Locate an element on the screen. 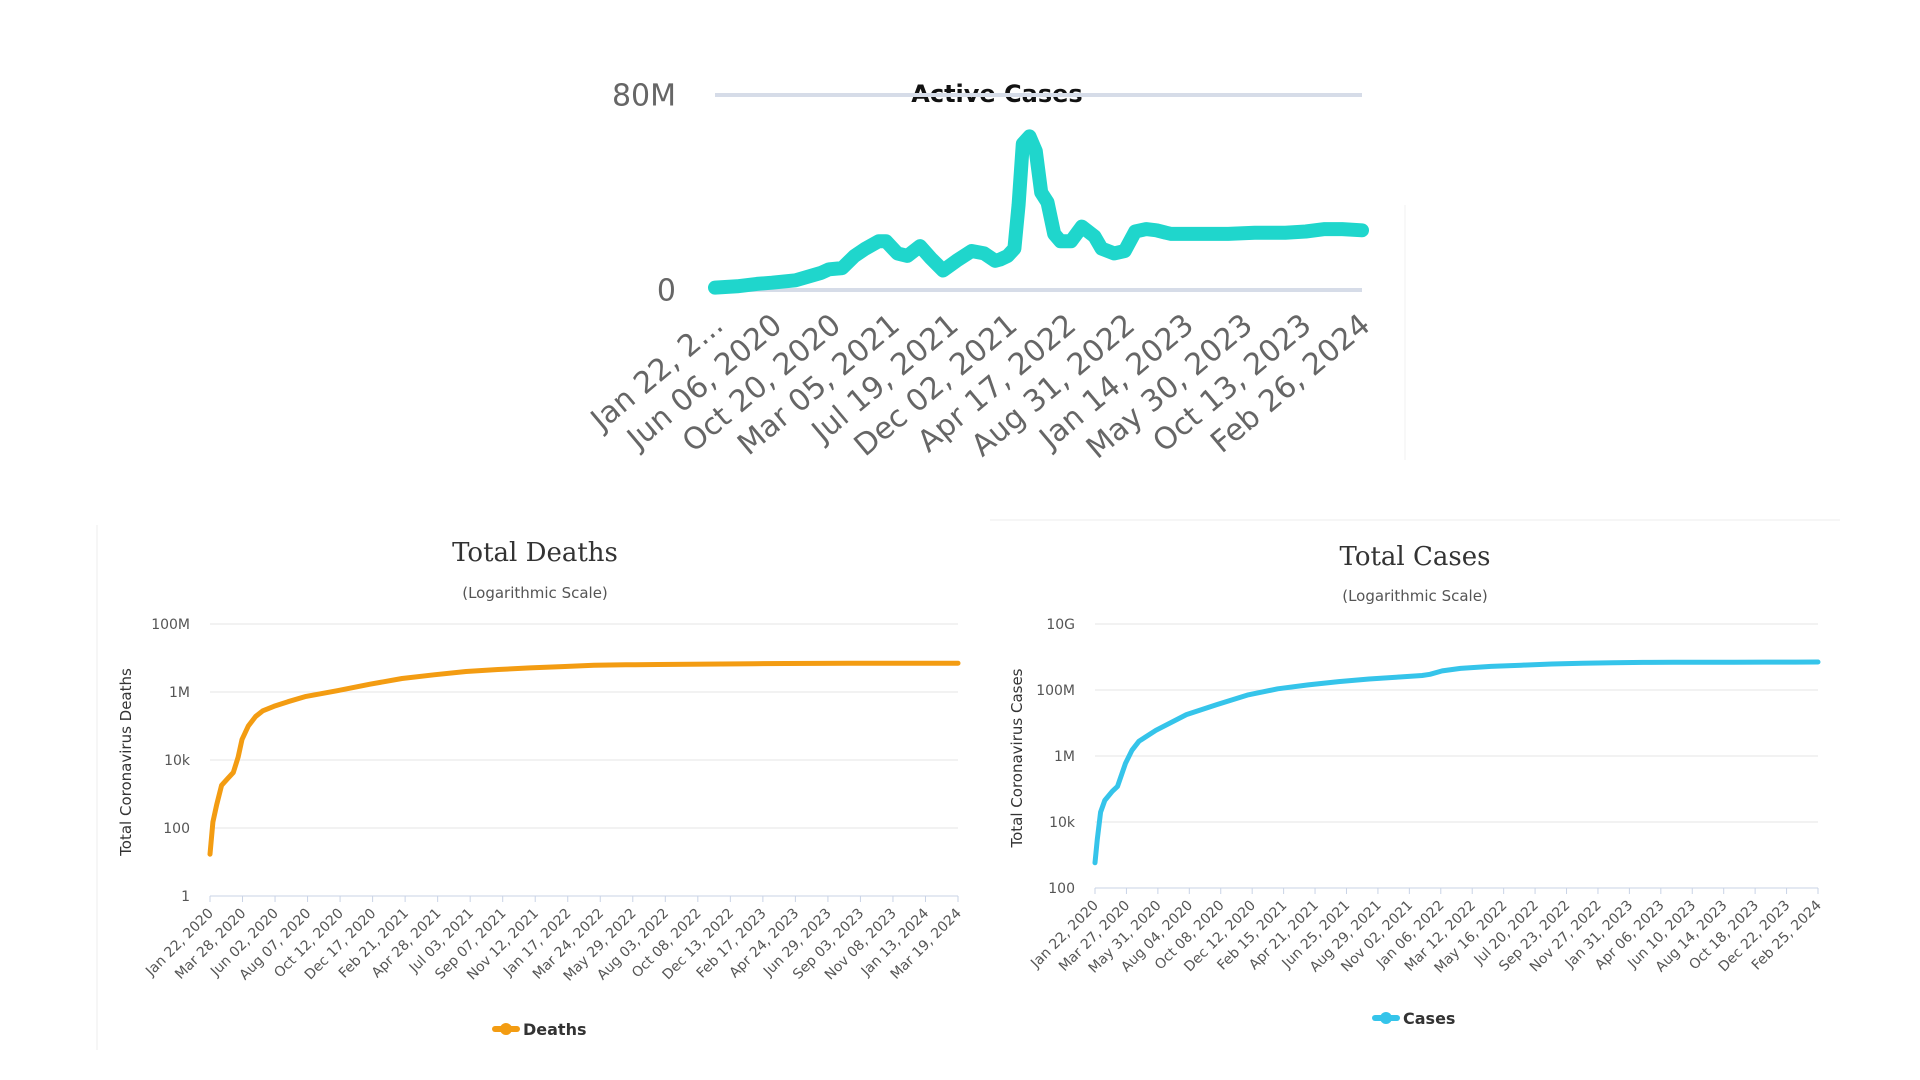  legend: Cases is located at coordinates (1413, 1018).